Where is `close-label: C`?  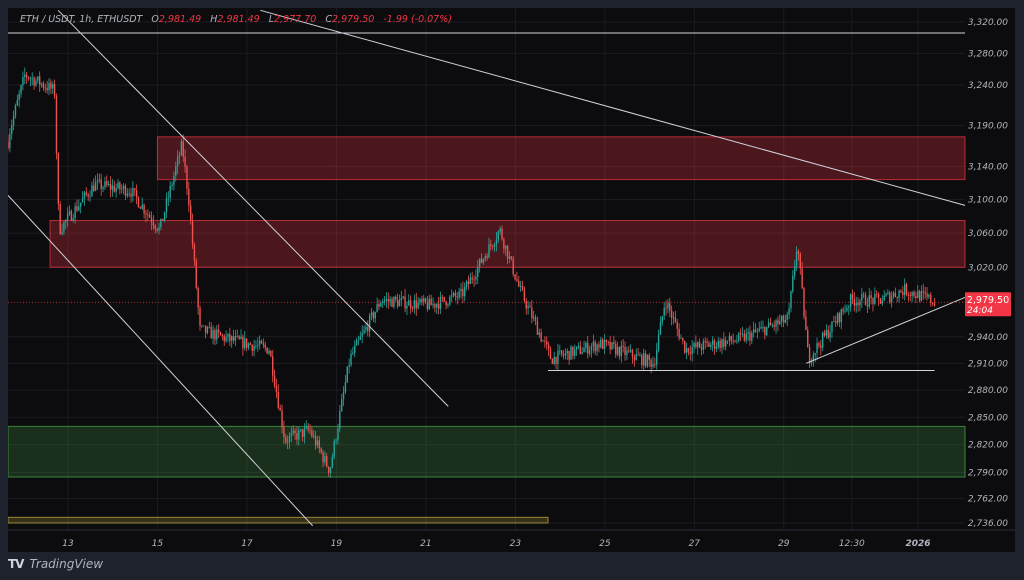
close-label: C is located at coordinates (328, 19).